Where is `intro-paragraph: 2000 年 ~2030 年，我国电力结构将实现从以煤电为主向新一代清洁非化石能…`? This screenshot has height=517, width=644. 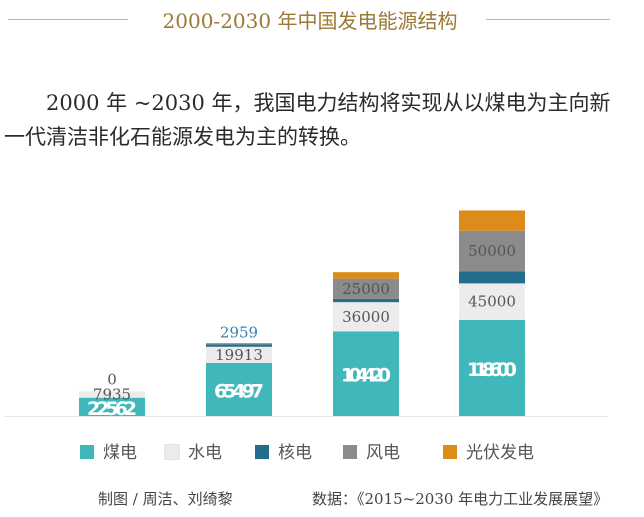 intro-paragraph: 2000 年 ~2030 年，我国电力结构将实现从以煤电为主向新一代清洁非化石能… is located at coordinates (307, 120).